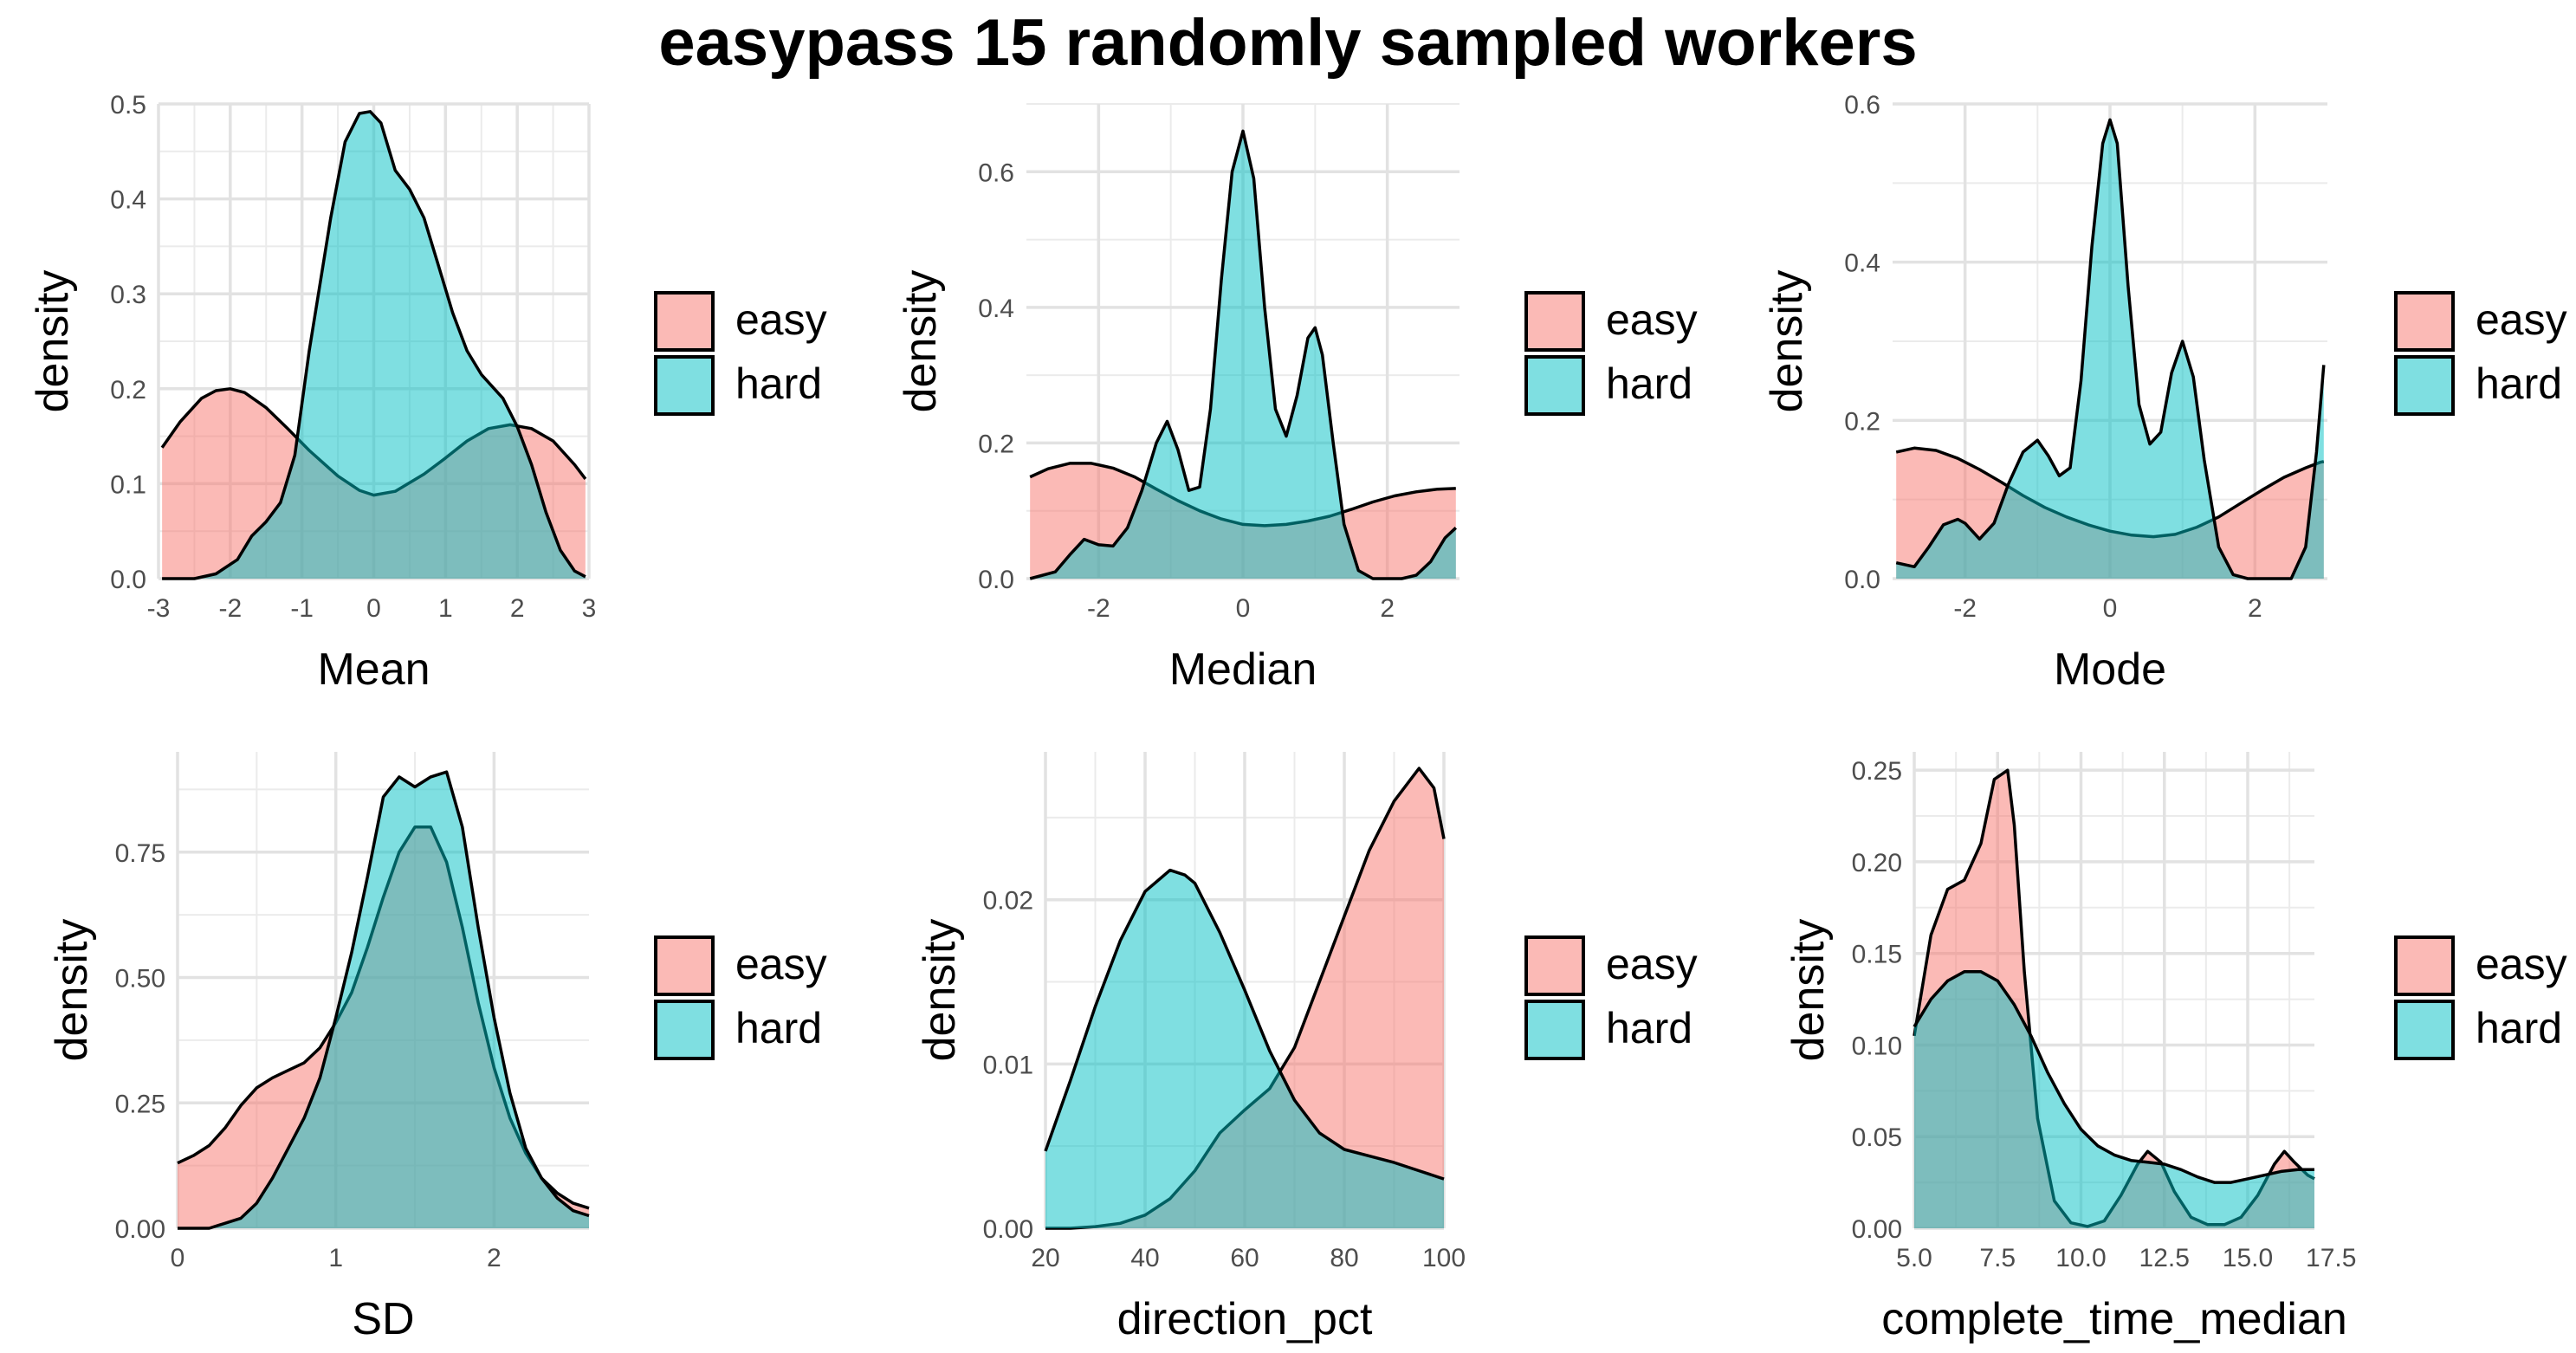  What do you see at coordinates (1144, 1258) in the screenshot?
I see `x-tick-label: 40` at bounding box center [1144, 1258].